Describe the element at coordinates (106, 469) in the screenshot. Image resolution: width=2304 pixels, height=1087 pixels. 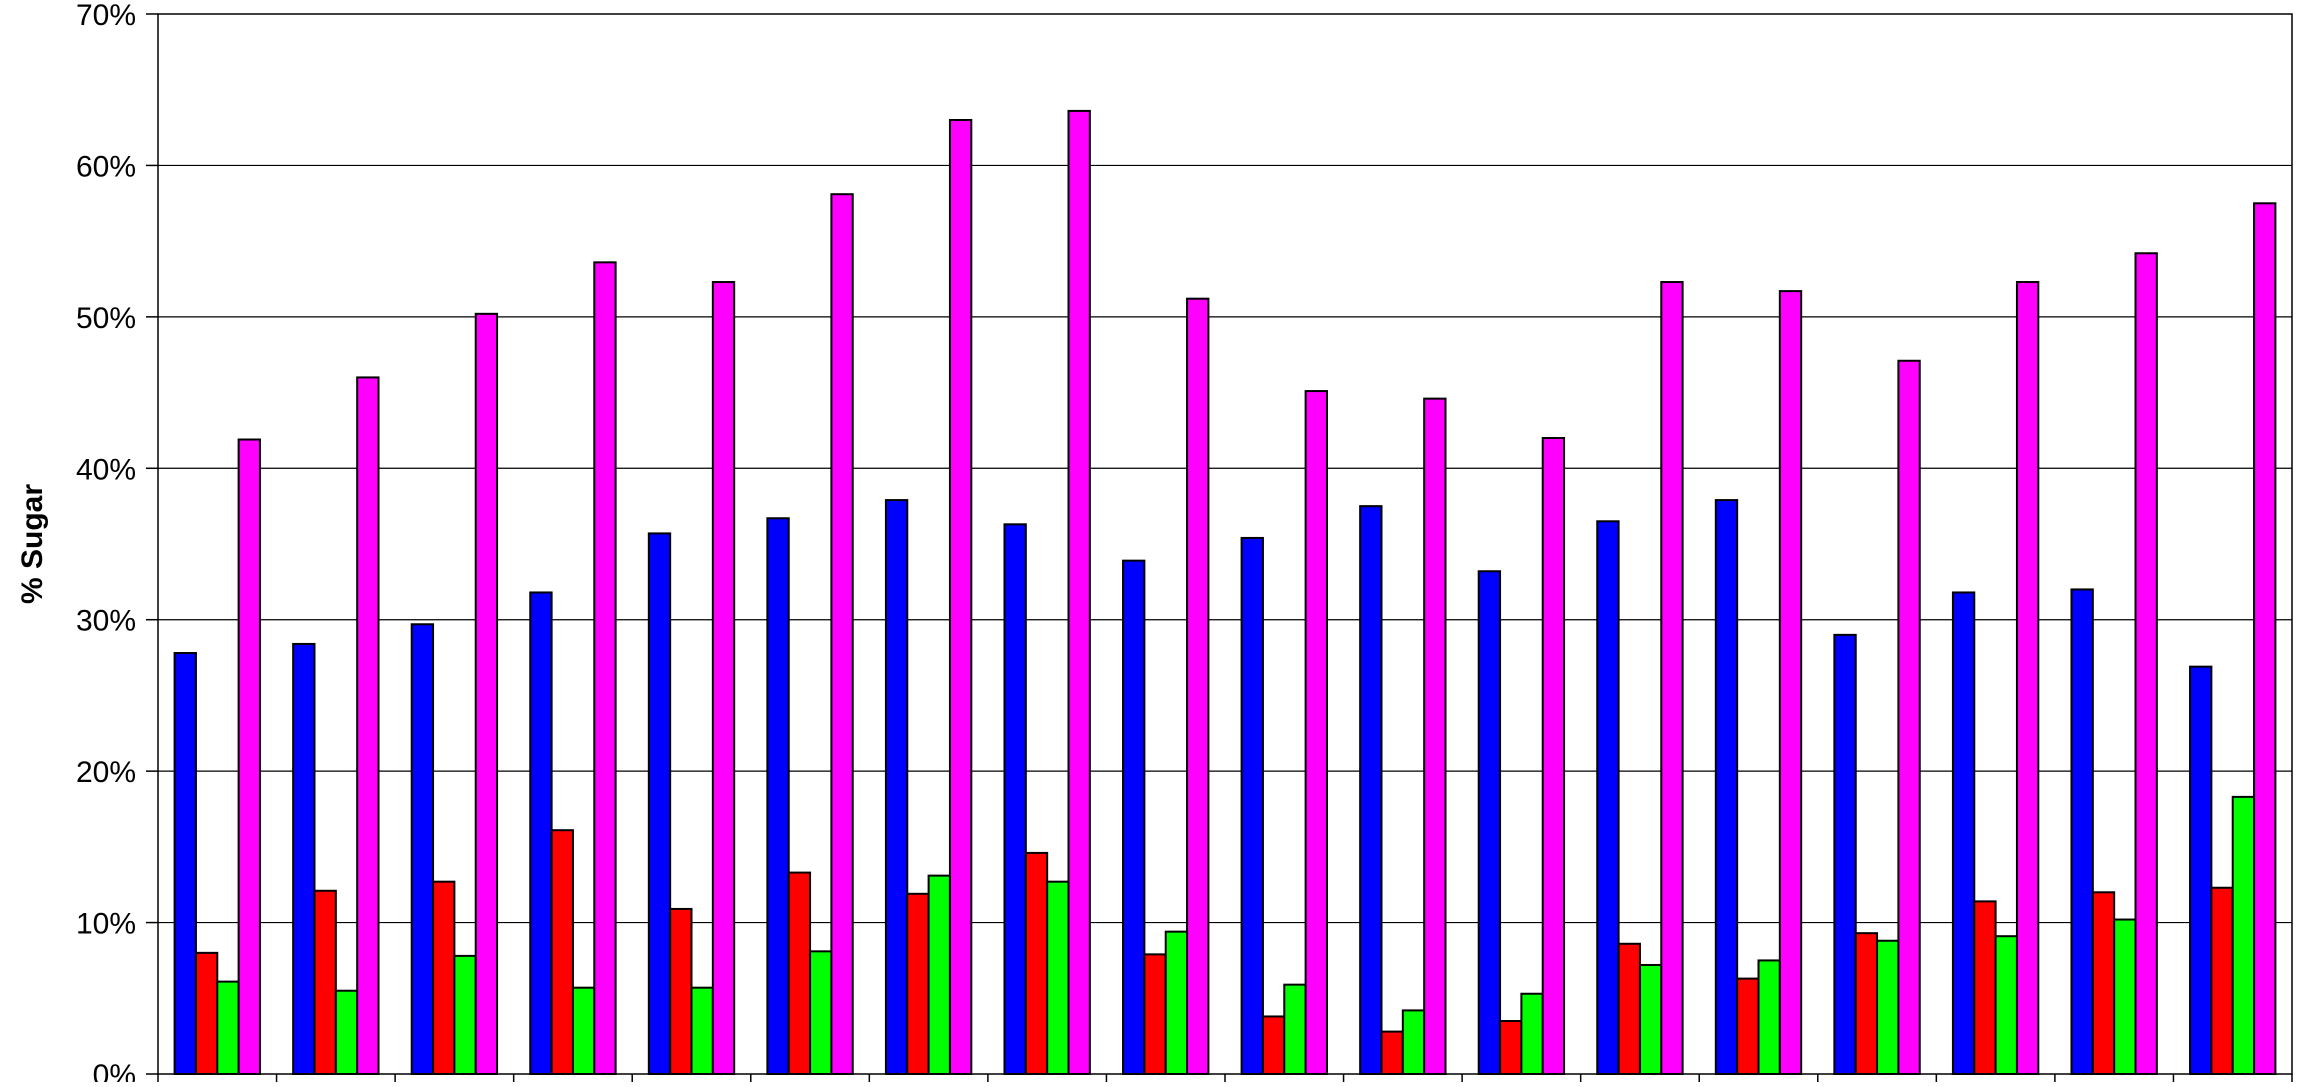
I see `y-tick-label: 40%` at that location.